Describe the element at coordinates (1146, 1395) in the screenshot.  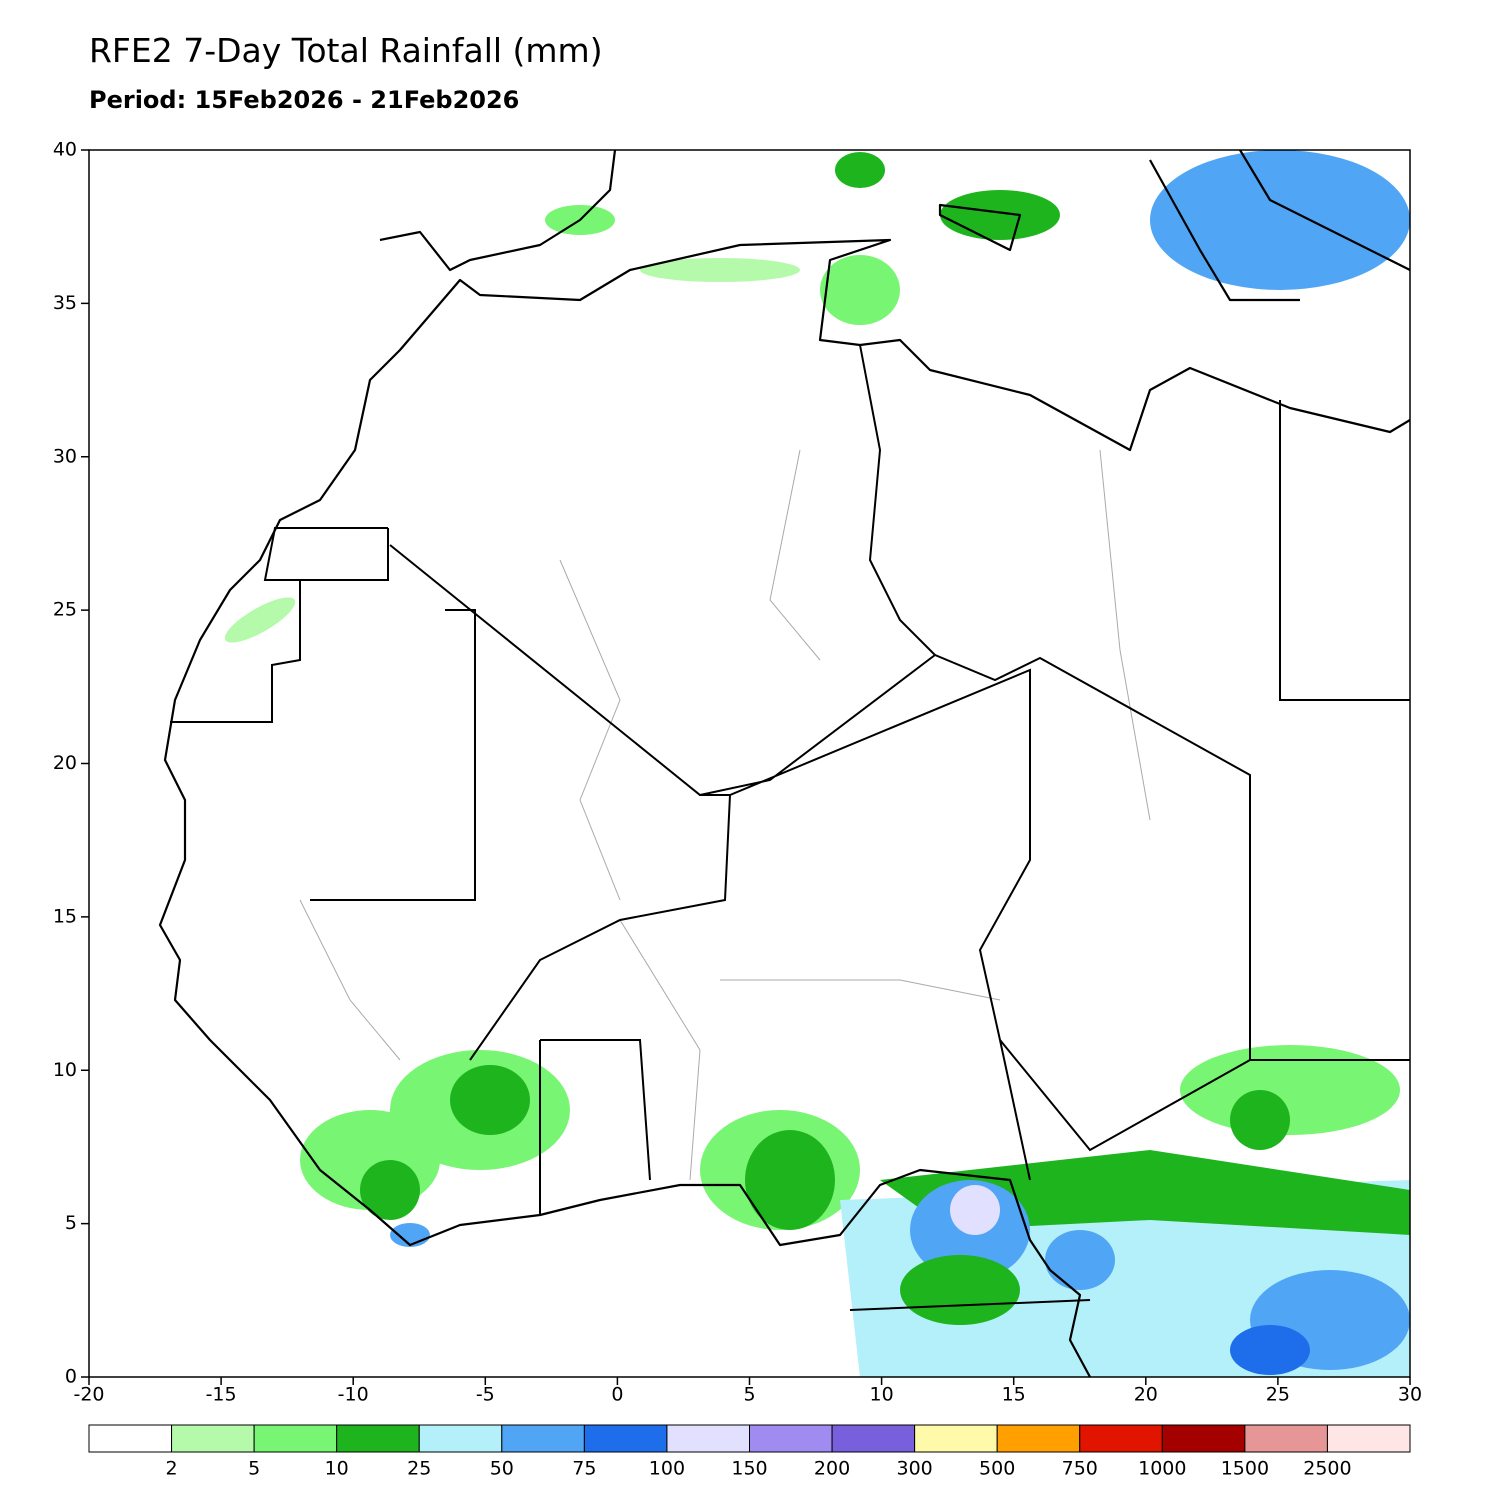
I see `x-tick-label: 20` at that location.